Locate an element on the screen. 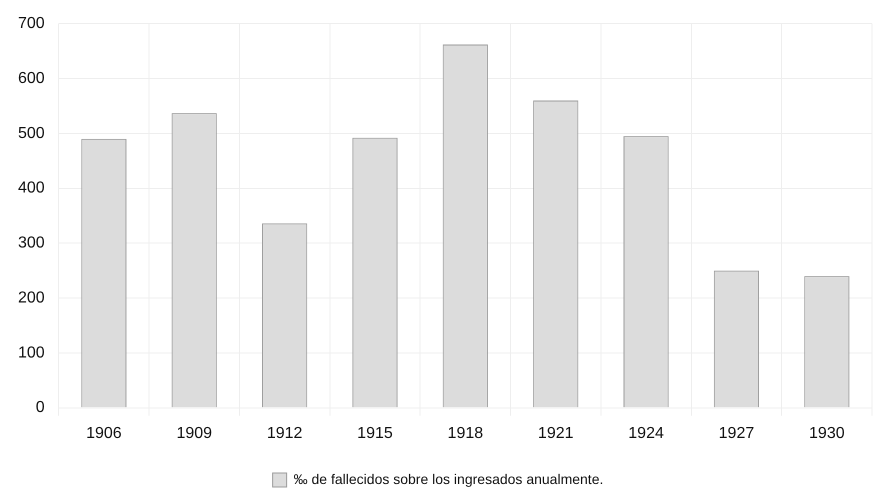  y-tick-label: 100 is located at coordinates (31, 353).